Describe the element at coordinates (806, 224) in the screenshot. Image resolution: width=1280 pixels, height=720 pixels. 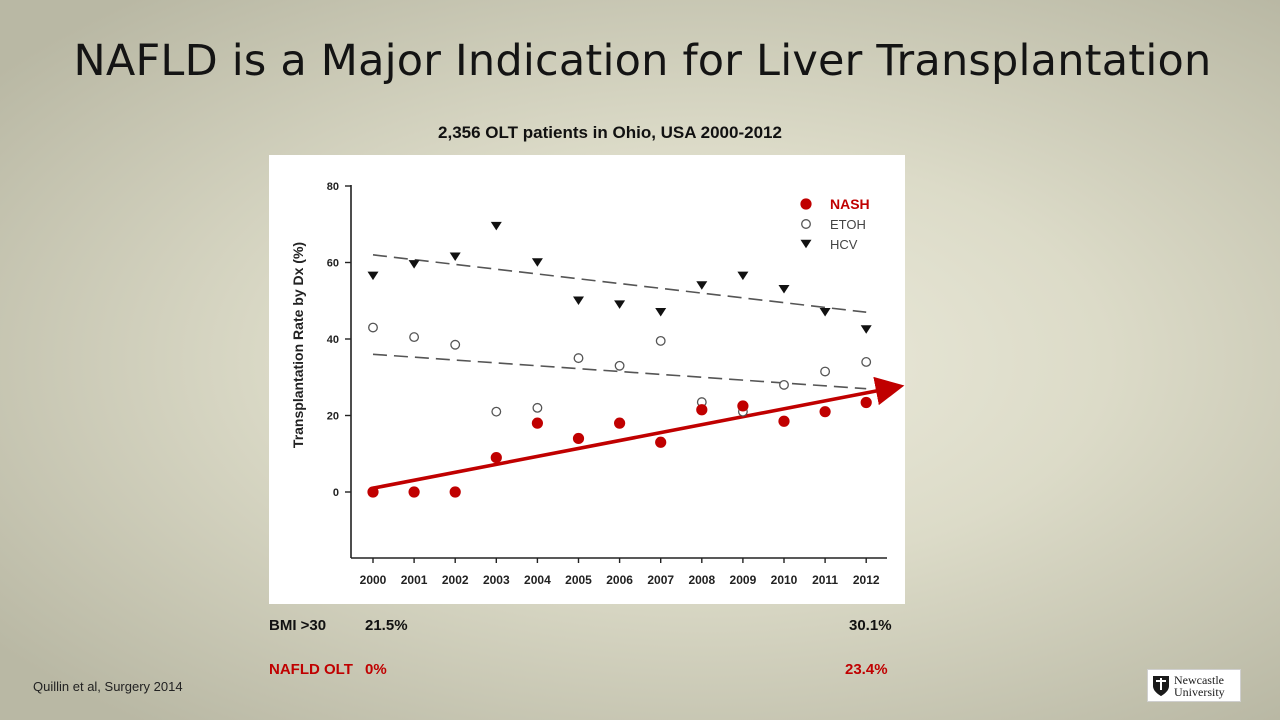
I see `etoh-legend-marker` at that location.